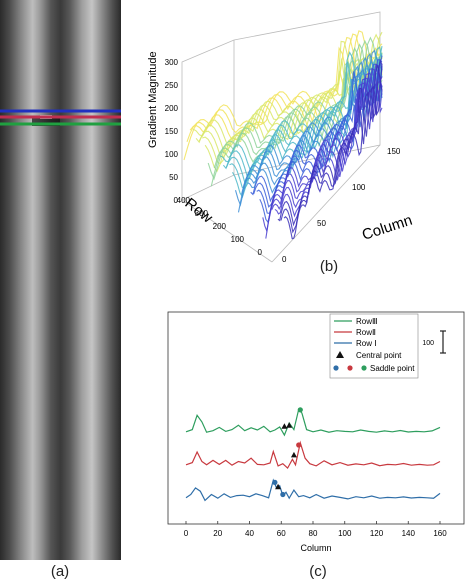 The width and height of the screenshot is (474, 583). I want to click on z-tick-label: 100, so click(172, 154).